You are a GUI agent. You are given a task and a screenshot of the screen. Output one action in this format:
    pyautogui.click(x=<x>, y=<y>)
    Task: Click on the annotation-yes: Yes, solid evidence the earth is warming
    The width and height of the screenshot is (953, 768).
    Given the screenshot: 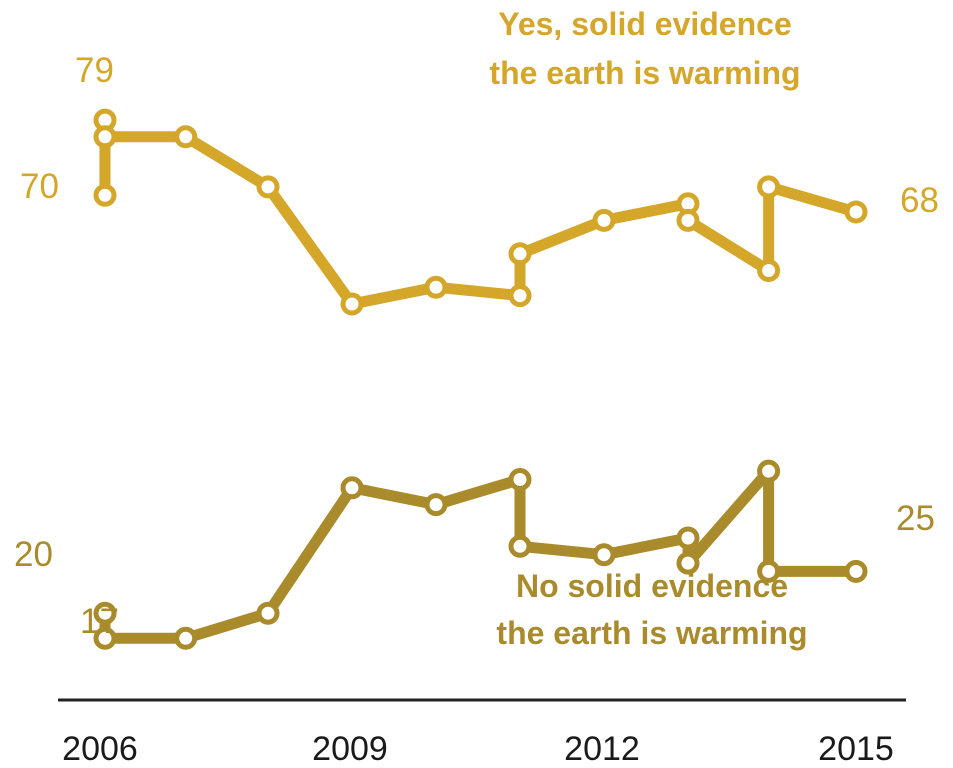 What is the action you would take?
    pyautogui.click(x=644, y=48)
    